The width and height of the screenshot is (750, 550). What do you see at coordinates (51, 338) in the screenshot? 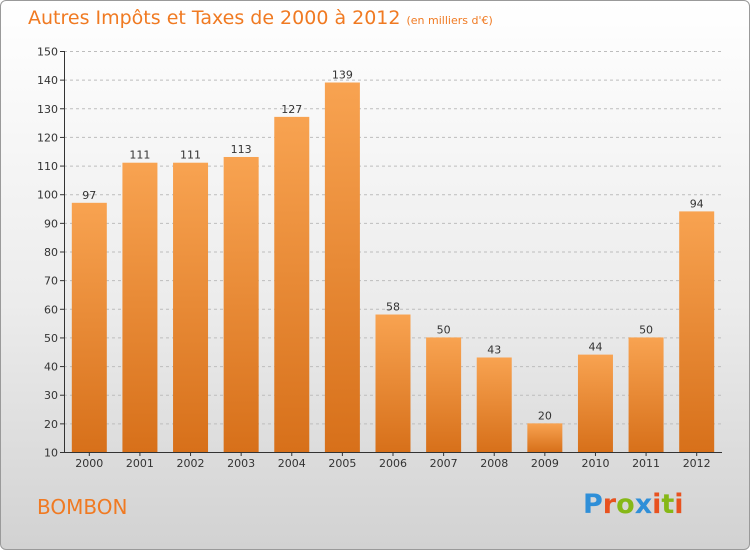
I see `y-tick-label: 50` at bounding box center [51, 338].